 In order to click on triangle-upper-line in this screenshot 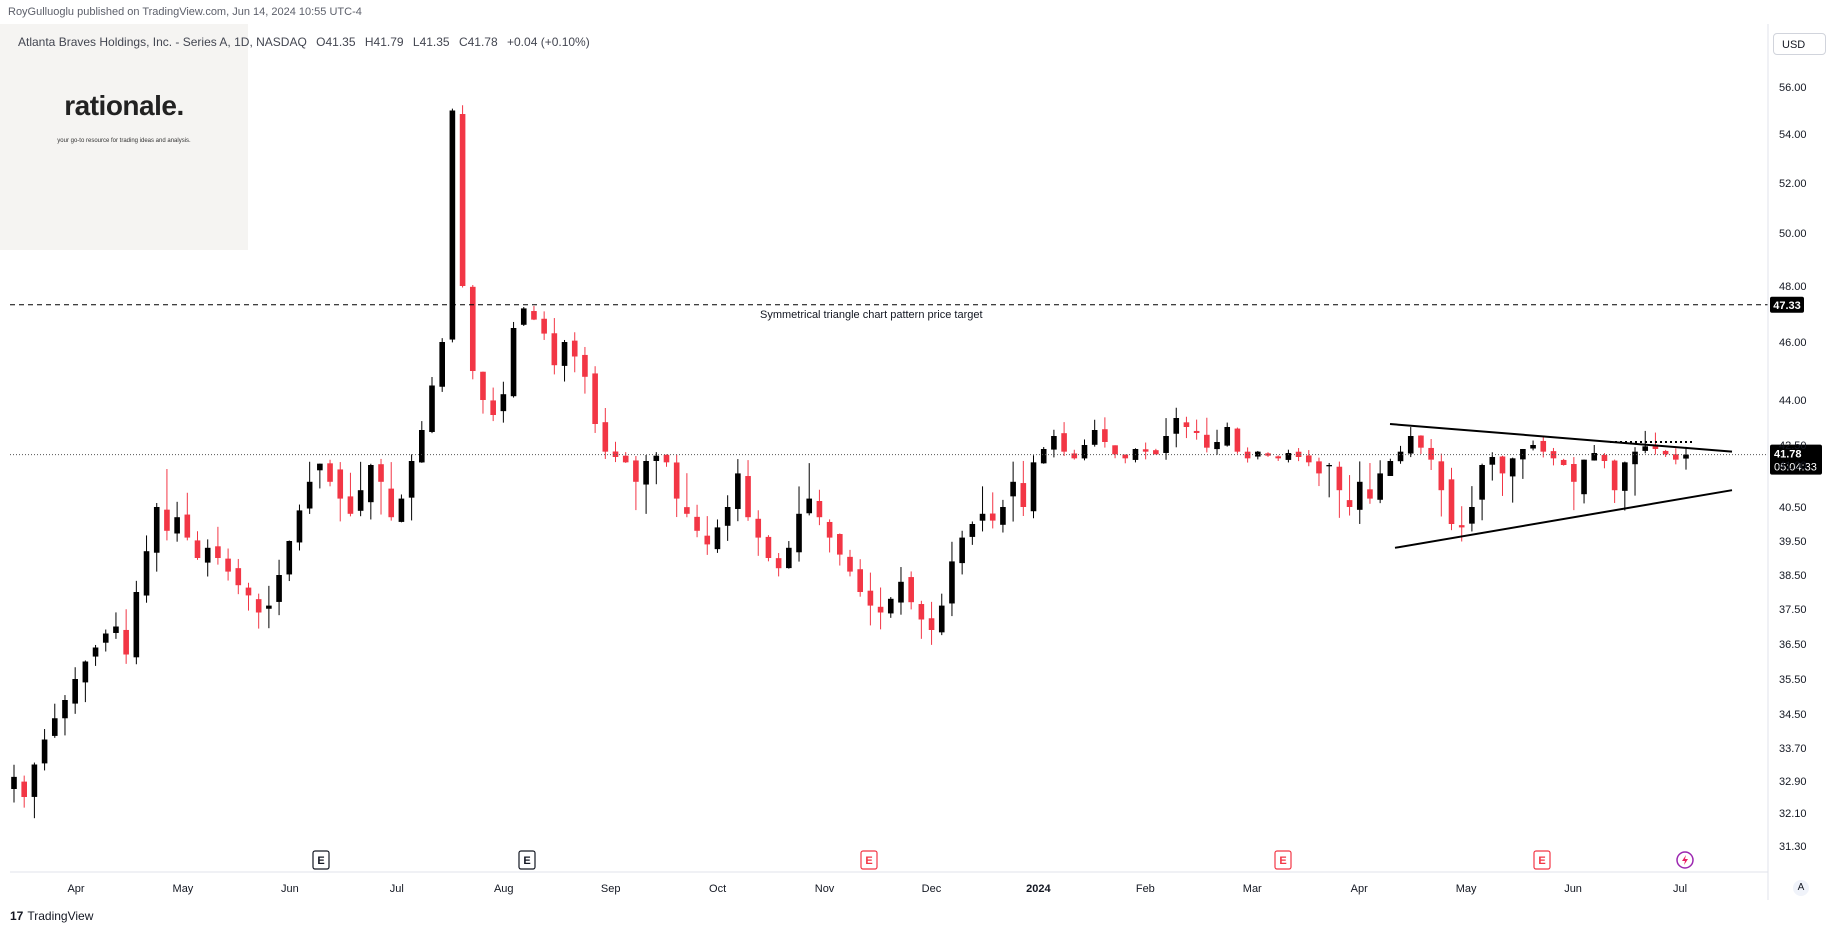, I will do `click(1561, 438)`.